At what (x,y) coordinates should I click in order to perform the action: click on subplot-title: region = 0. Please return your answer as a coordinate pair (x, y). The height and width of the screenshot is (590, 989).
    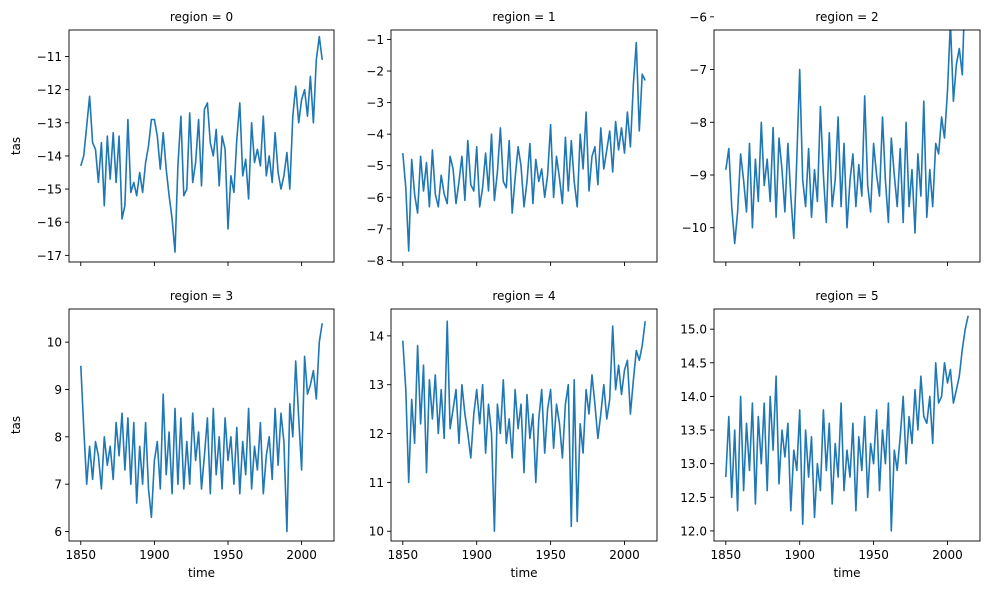
    Looking at the image, I should click on (201, 17).